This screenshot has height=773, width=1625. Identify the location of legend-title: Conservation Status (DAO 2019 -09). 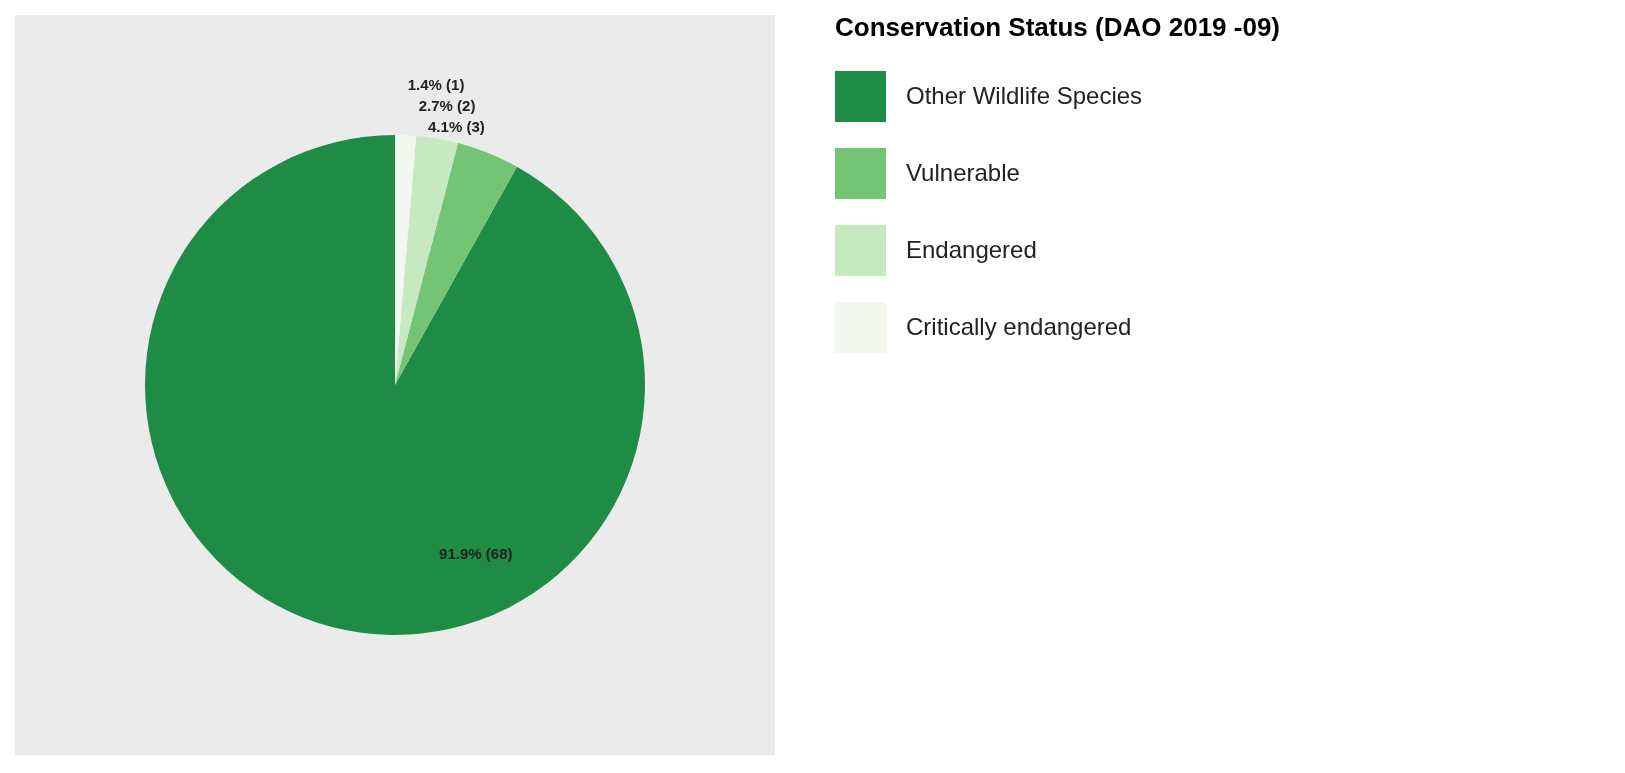
(1058, 27).